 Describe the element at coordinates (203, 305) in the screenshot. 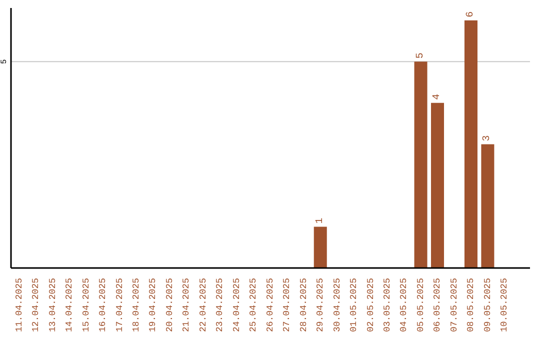

I see `x-tick-label: 22.04.2025` at that location.